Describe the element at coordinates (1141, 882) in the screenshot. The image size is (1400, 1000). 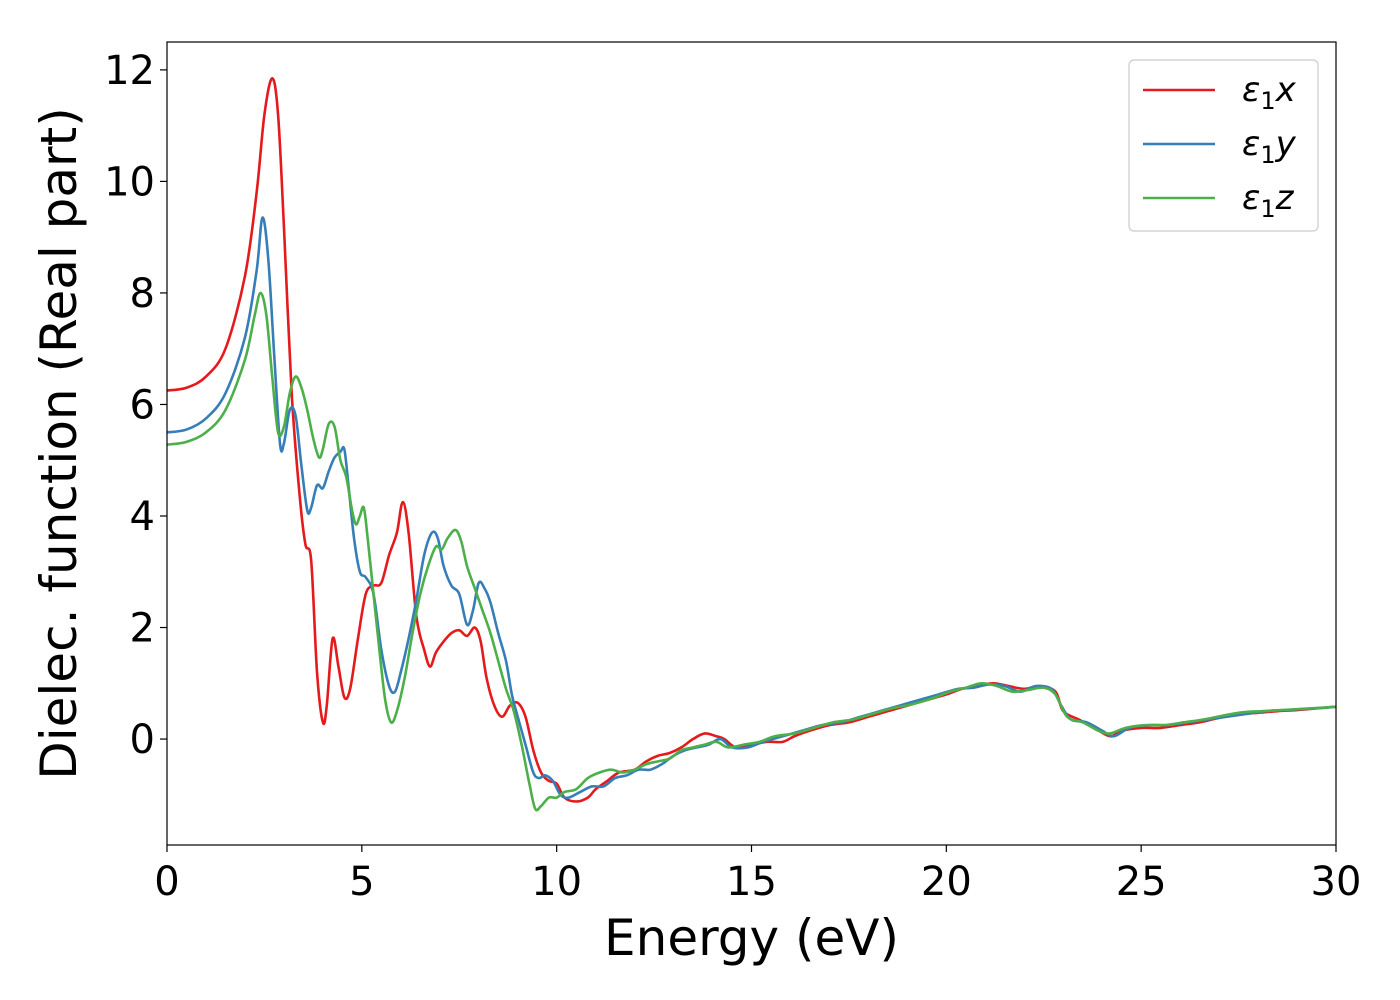
I see `x-tick-label: 25` at that location.